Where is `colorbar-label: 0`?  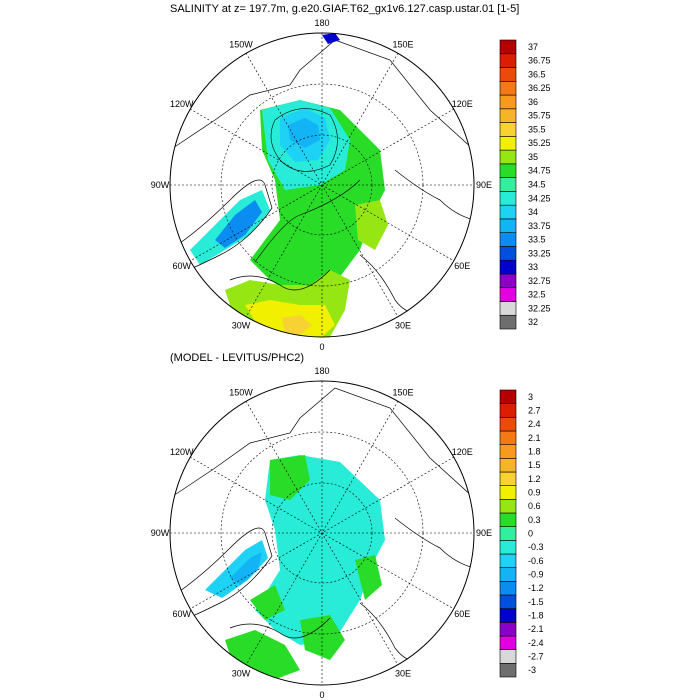 colorbar-label: 0 is located at coordinates (530, 534).